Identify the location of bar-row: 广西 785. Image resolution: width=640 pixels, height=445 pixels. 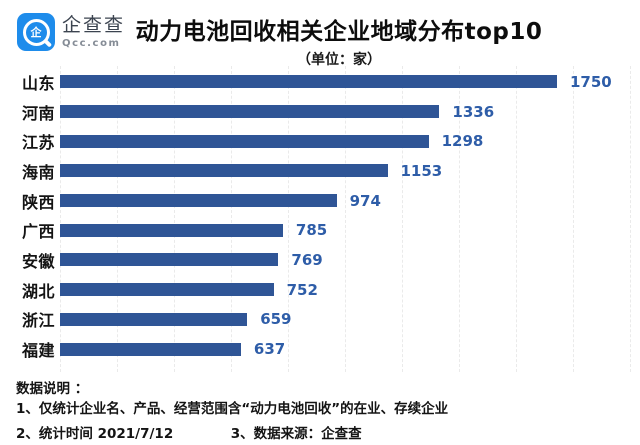
(320, 230).